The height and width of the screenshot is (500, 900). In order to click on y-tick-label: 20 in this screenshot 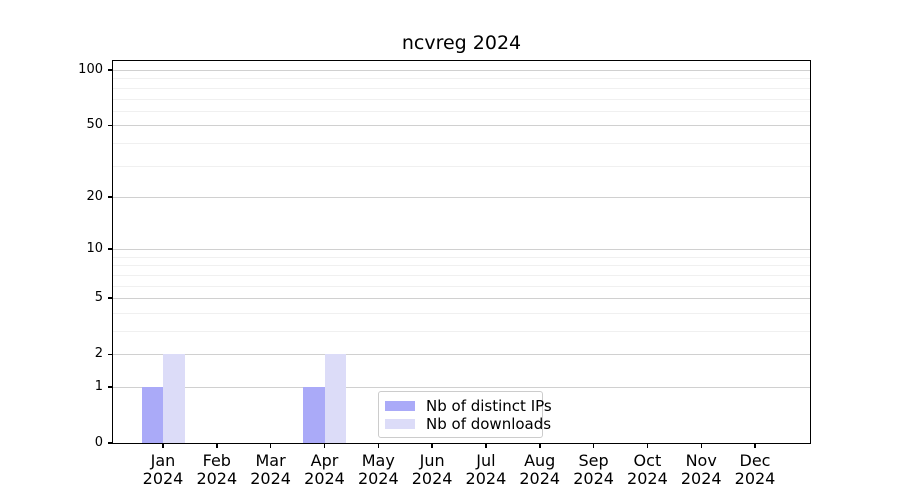, I will do `click(94, 196)`.